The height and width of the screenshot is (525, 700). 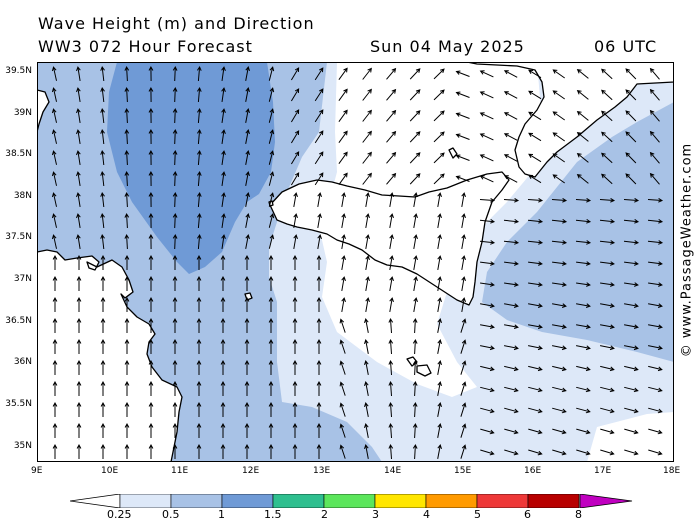 I want to click on lon-label: 9E, so click(x=37, y=471).